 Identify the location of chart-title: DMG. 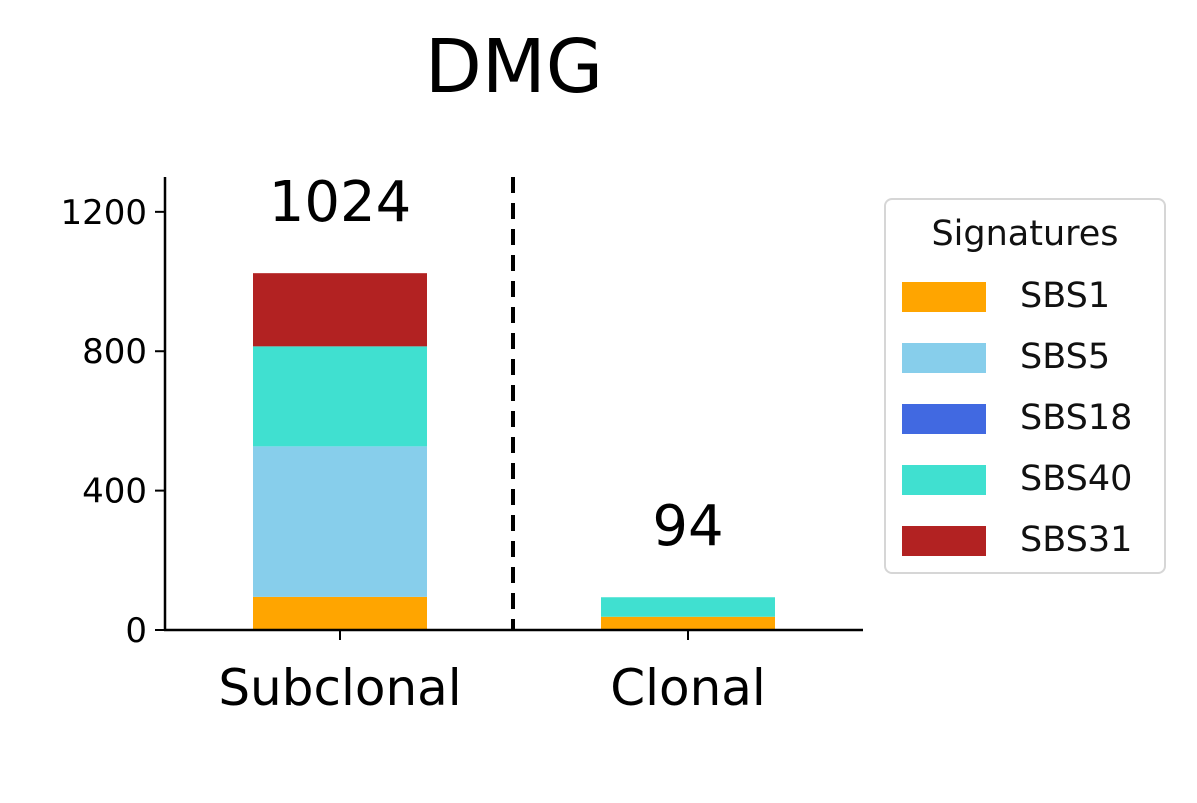
(514, 67).